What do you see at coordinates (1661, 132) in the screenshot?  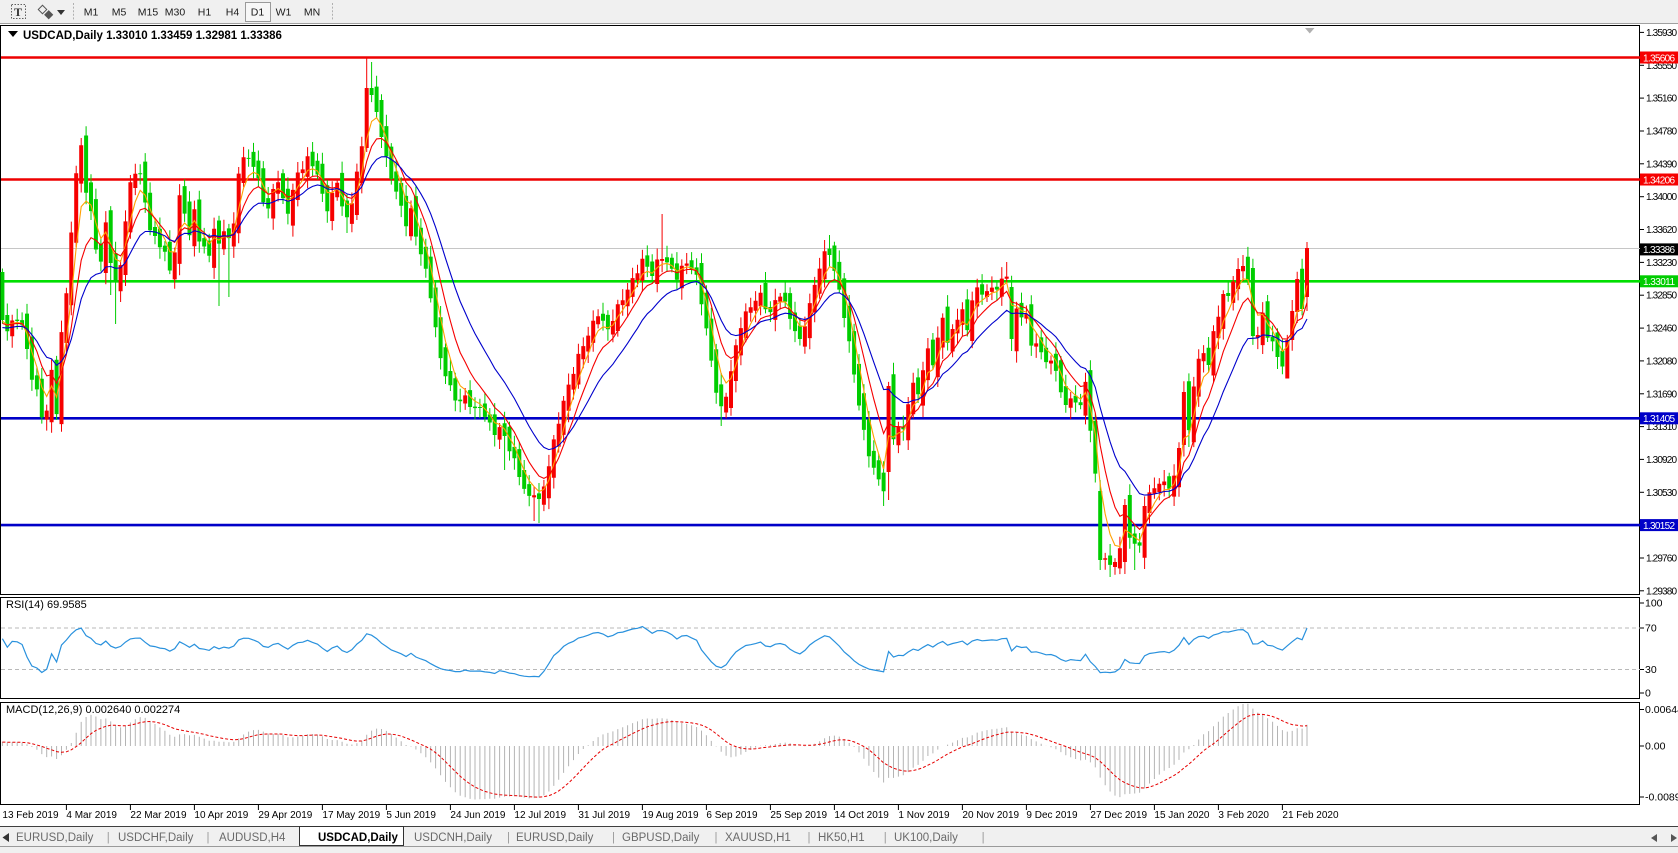 I see `svg-text: 1.34780` at bounding box center [1661, 132].